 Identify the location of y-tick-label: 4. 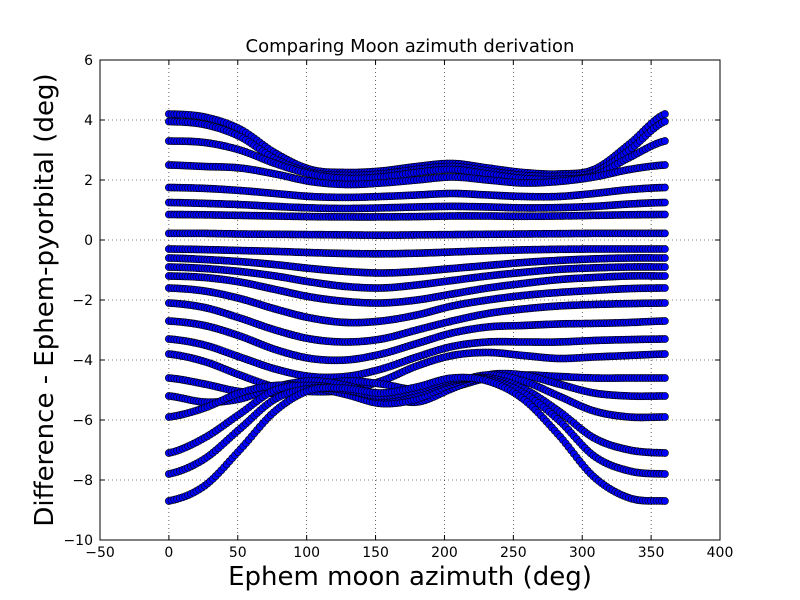
(88, 121).